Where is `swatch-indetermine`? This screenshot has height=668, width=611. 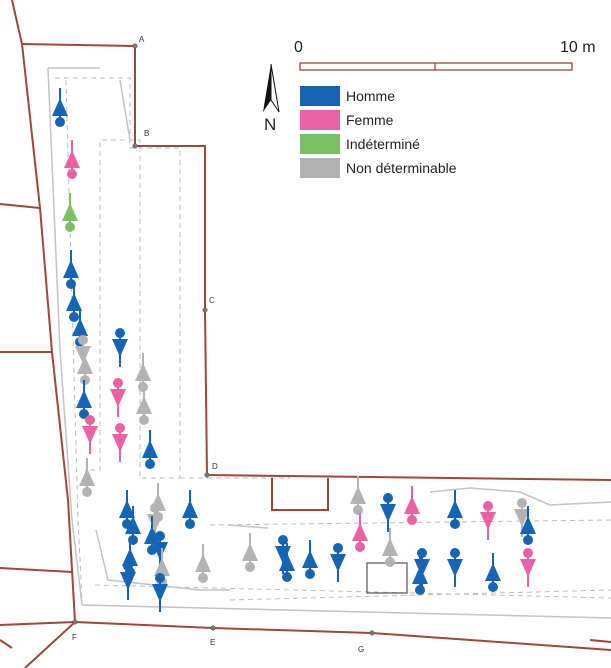 swatch-indetermine is located at coordinates (320, 144).